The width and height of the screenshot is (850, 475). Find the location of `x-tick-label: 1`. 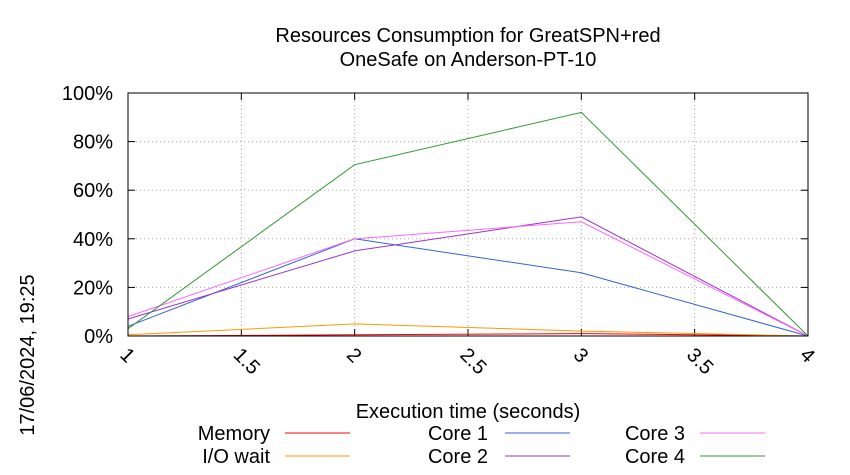

x-tick-label: 1 is located at coordinates (126, 355).